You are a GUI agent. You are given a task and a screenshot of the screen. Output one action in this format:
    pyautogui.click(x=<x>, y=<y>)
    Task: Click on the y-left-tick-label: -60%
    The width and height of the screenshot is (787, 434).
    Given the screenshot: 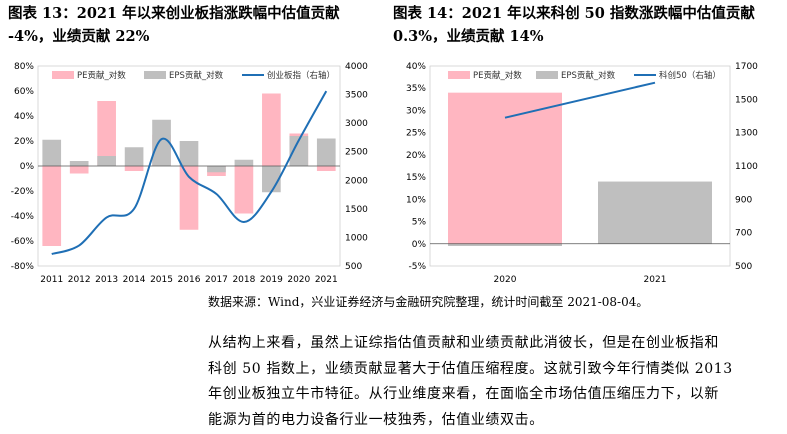 What is the action you would take?
    pyautogui.click(x=23, y=242)
    